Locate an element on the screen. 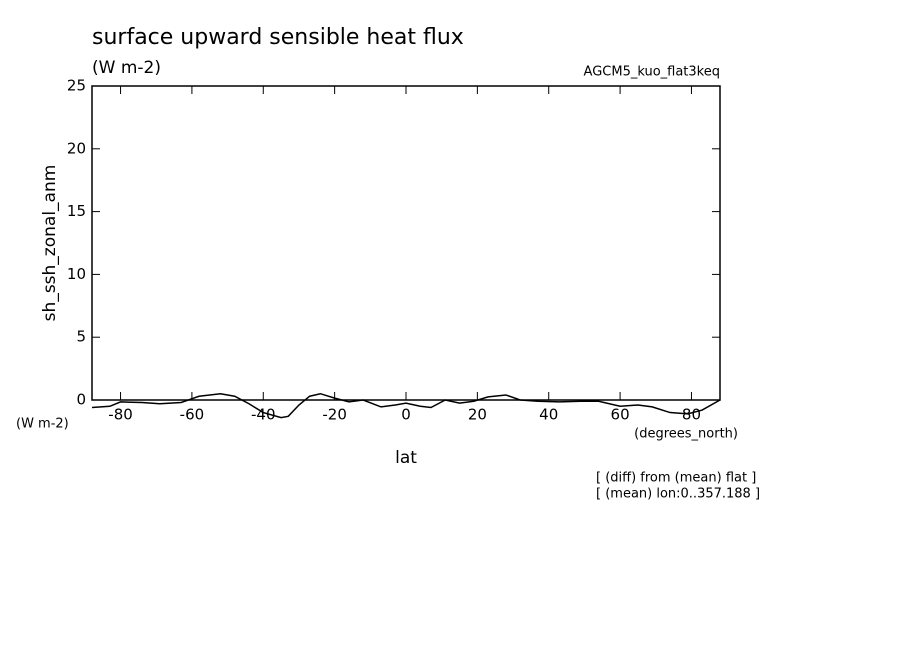 This screenshot has height=654, width=904. y-tick-label: 25 is located at coordinates (76, 86).